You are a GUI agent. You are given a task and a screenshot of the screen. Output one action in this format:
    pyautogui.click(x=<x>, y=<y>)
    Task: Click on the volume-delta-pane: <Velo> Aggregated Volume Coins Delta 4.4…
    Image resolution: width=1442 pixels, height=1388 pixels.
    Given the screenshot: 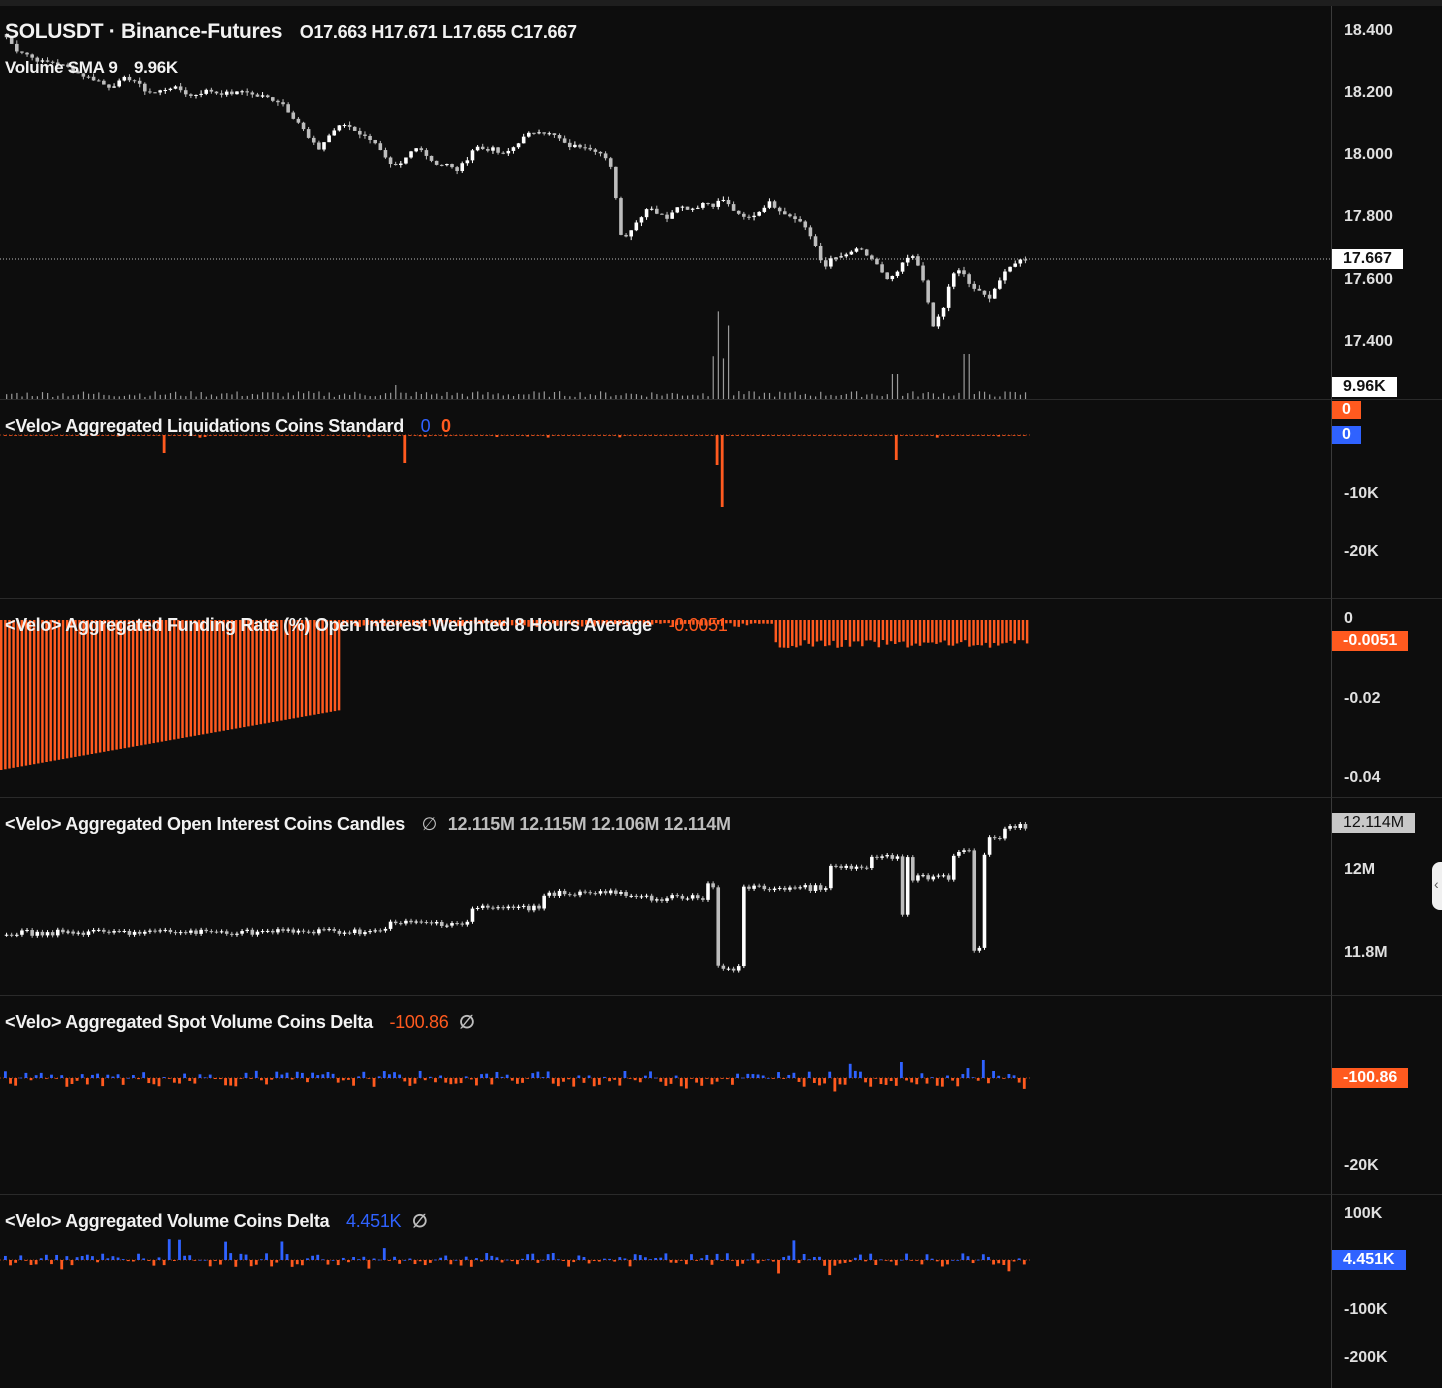 What is the action you would take?
    pyautogui.click(x=665, y=1291)
    